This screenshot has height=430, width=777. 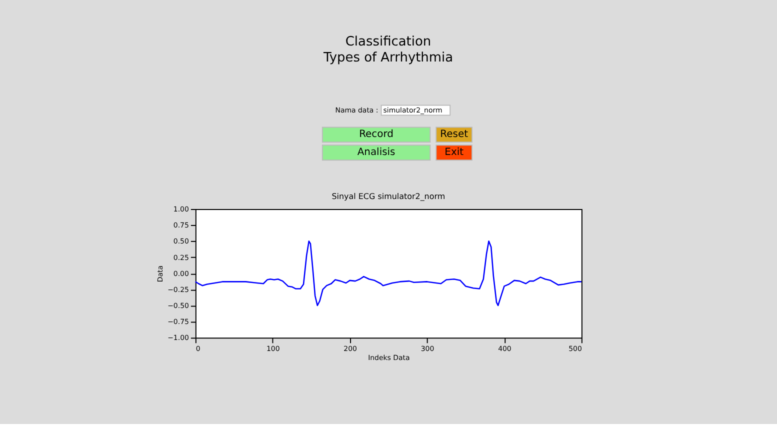 What do you see at coordinates (454, 134) in the screenshot?
I see `text: Reset` at bounding box center [454, 134].